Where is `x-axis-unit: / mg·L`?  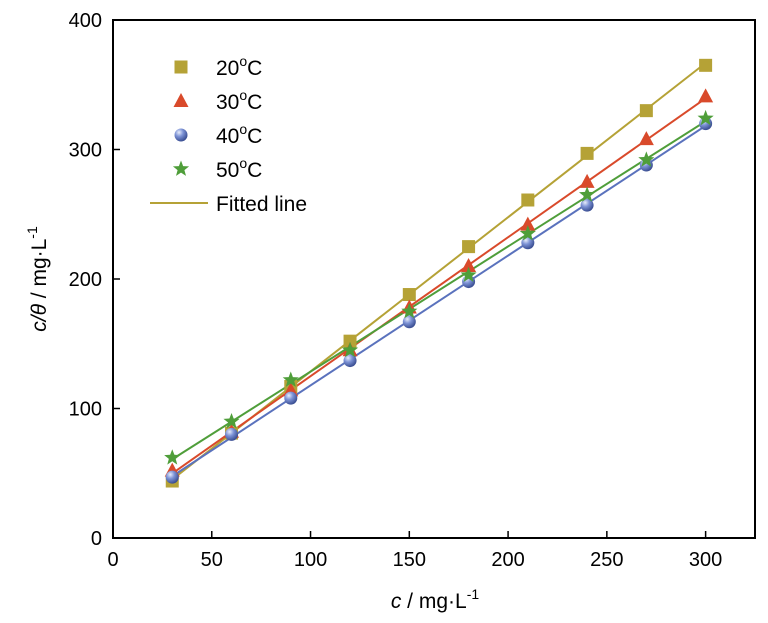
x-axis-unit: / mg·L is located at coordinates (433, 601).